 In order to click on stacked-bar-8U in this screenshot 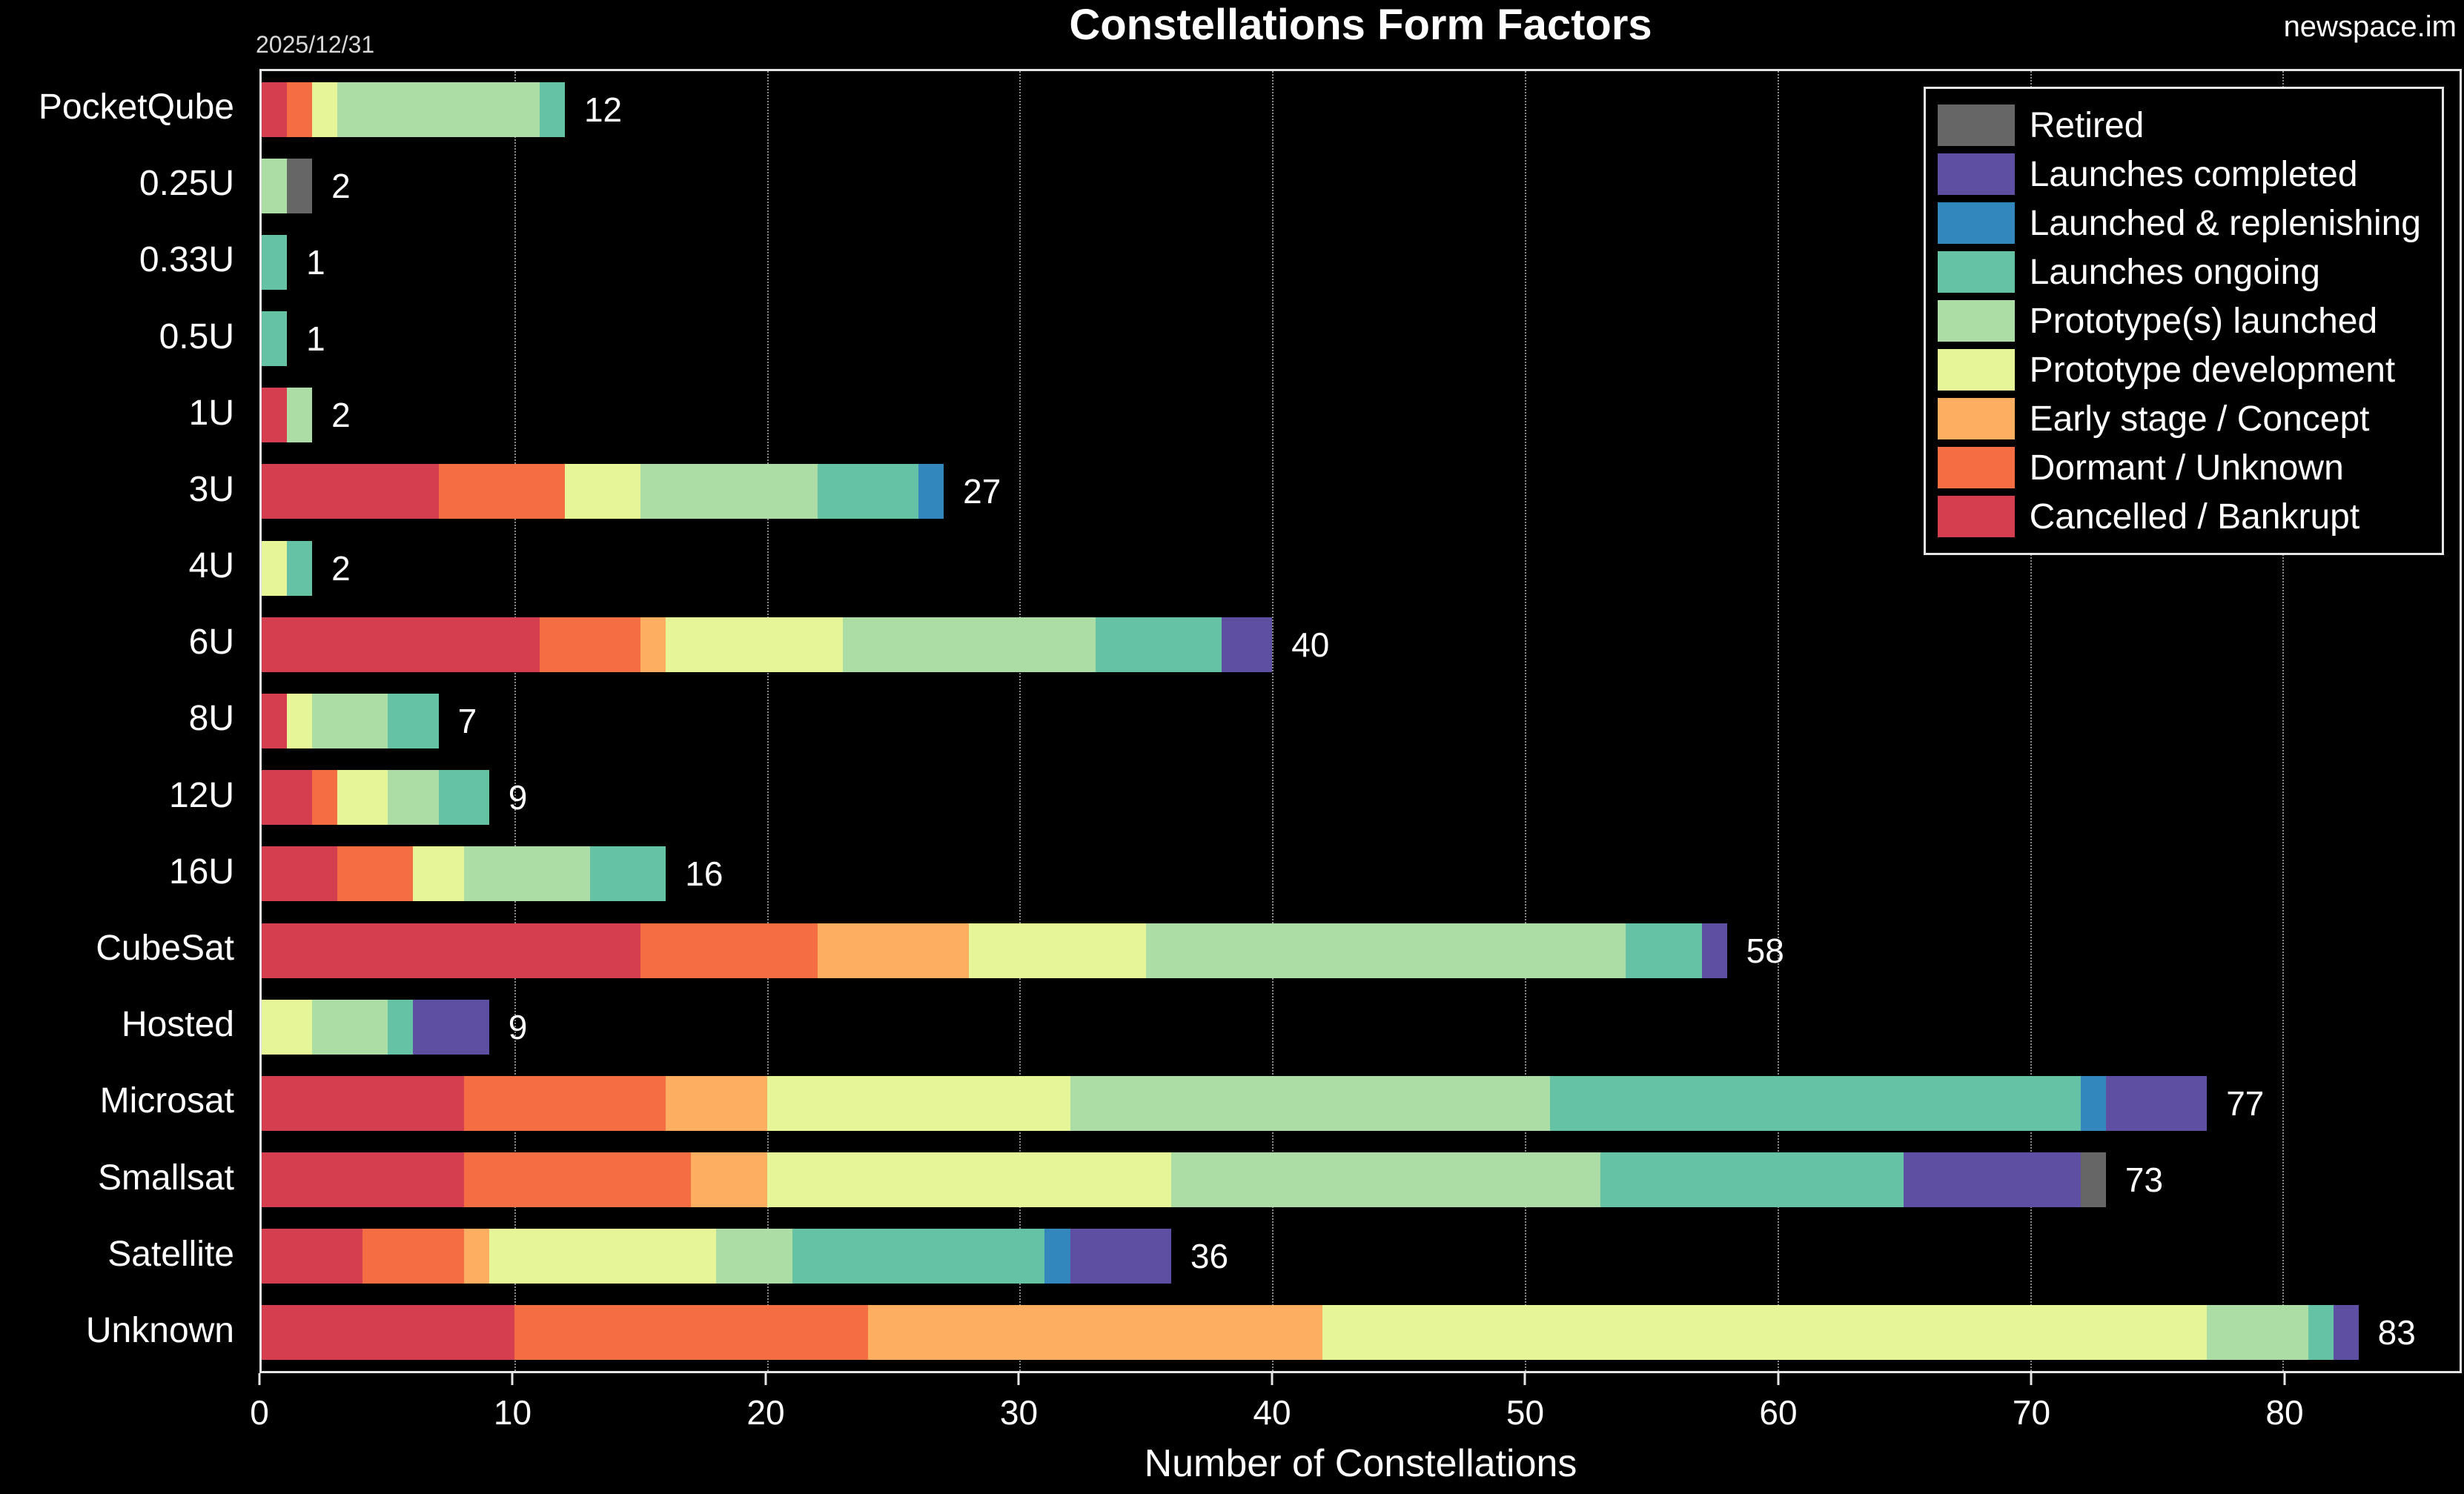, I will do `click(350, 720)`.